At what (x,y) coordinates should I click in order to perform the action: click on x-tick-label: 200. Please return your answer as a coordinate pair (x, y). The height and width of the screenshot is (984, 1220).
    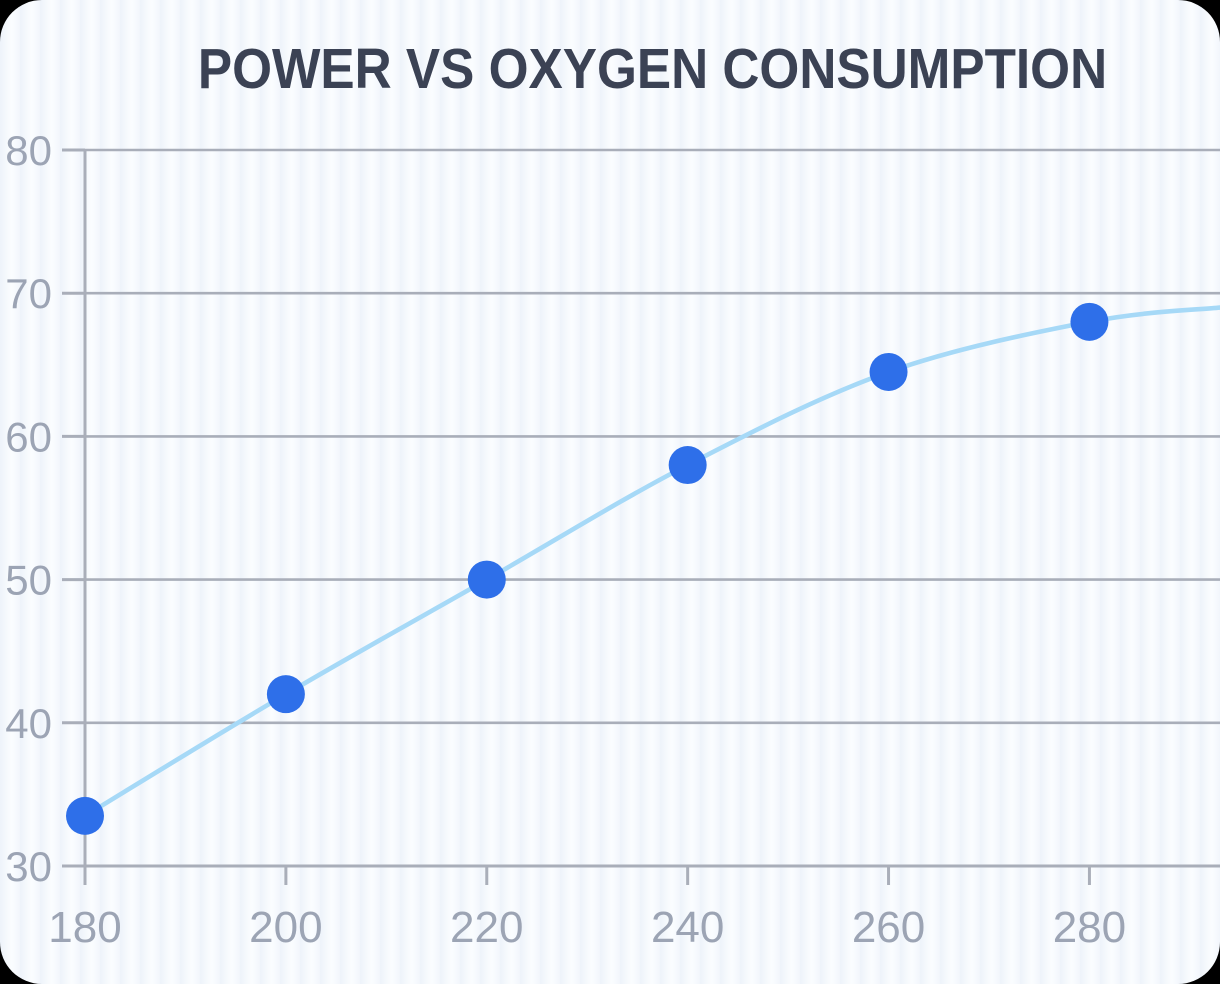
    Looking at the image, I should click on (285, 927).